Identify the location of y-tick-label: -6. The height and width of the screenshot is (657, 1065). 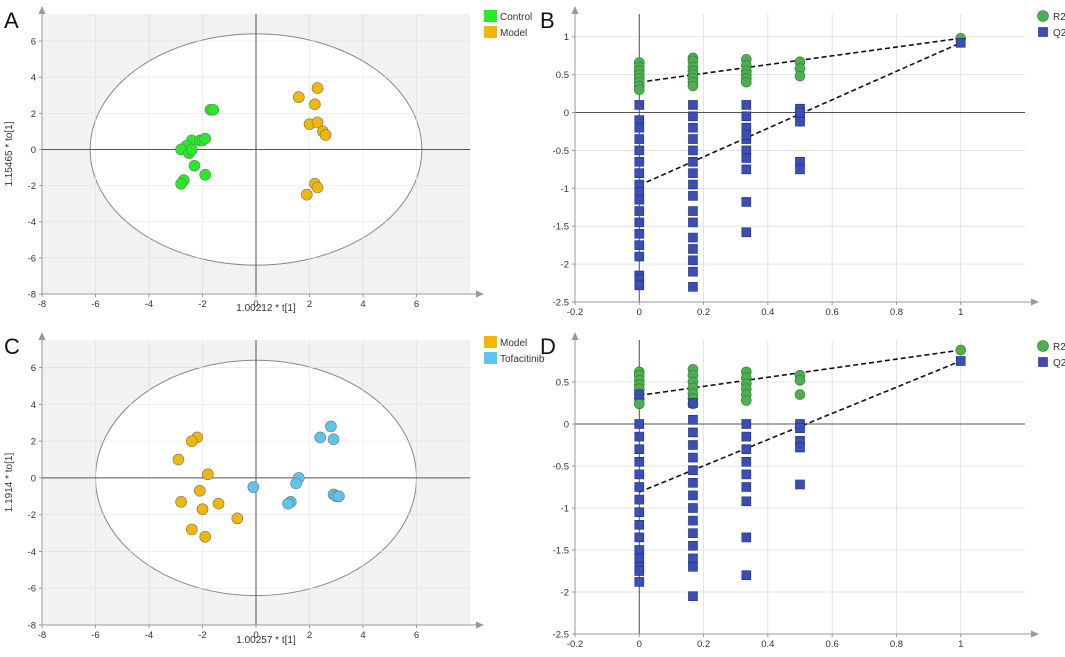
(32, 258).